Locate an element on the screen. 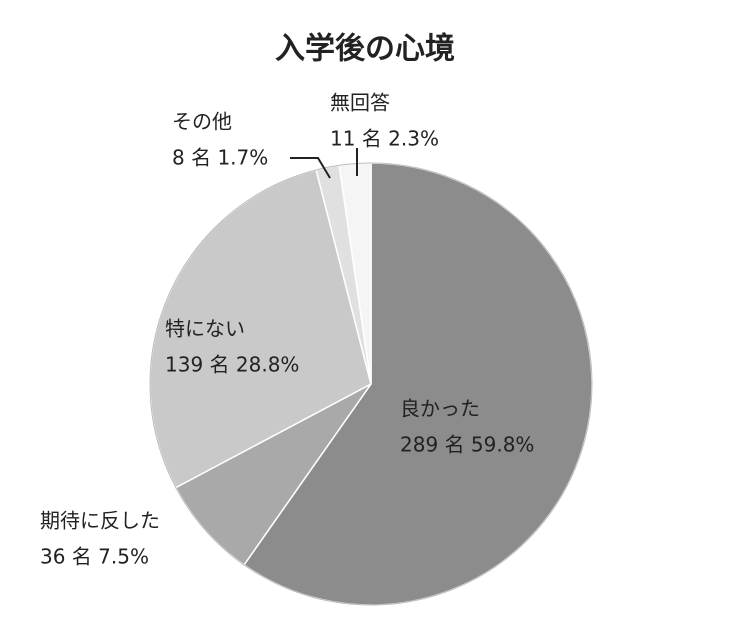 This screenshot has height=638, width=729. slice-label: 特にない is located at coordinates (205, 329).